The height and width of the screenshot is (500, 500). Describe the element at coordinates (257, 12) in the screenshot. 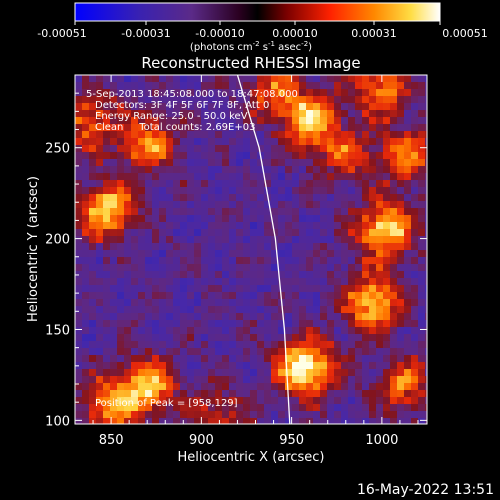

I see `colorbar-gradient` at that location.